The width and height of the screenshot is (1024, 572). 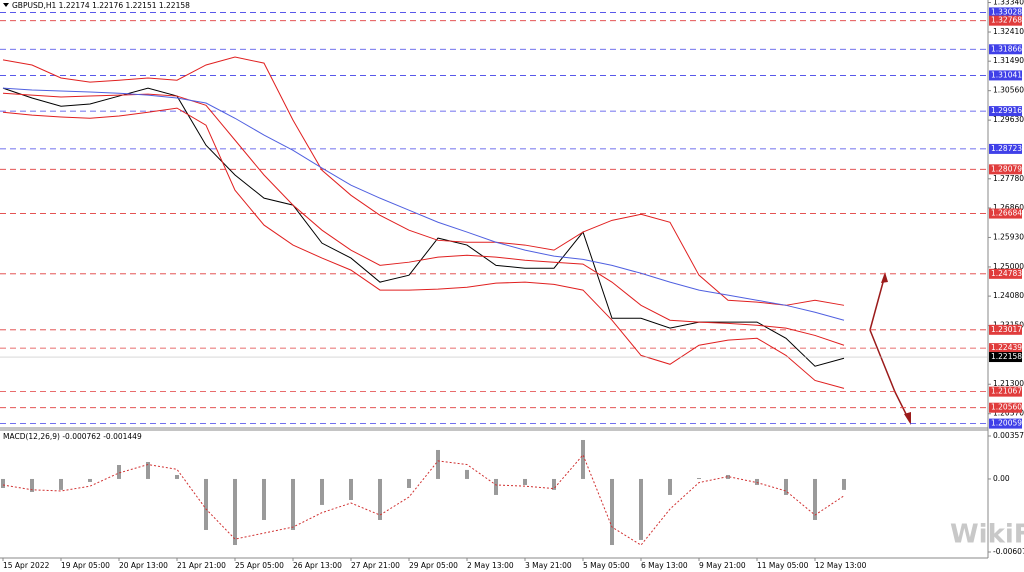 I want to click on level-label: 1.31866, so click(x=1006, y=48).